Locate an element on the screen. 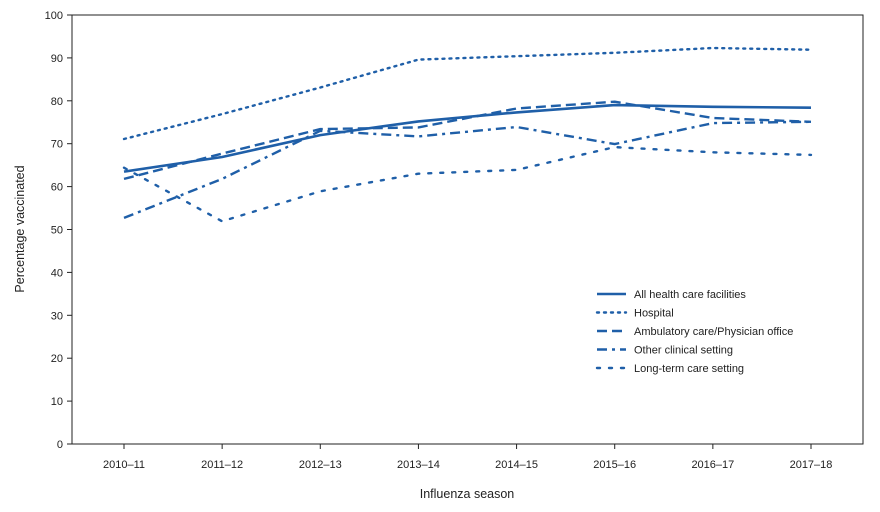 This screenshot has height=512, width=880. y-tick-label: 30 is located at coordinates (57, 316).